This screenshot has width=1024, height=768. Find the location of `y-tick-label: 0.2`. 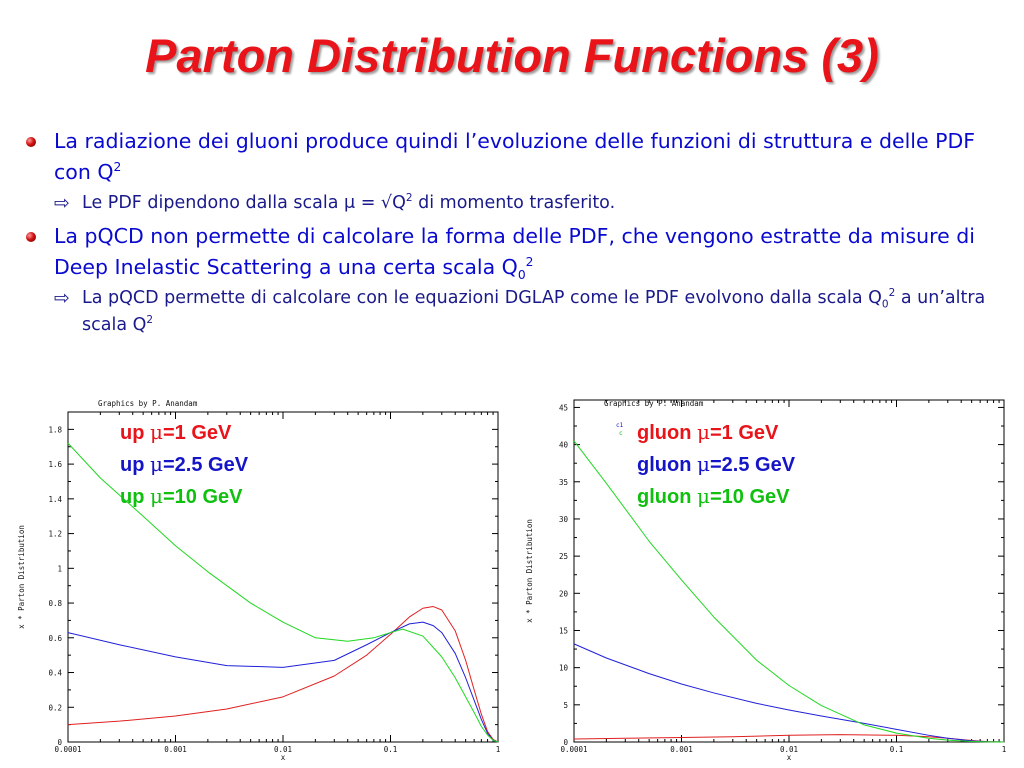

y-tick-label: 0.2 is located at coordinates (55, 707).